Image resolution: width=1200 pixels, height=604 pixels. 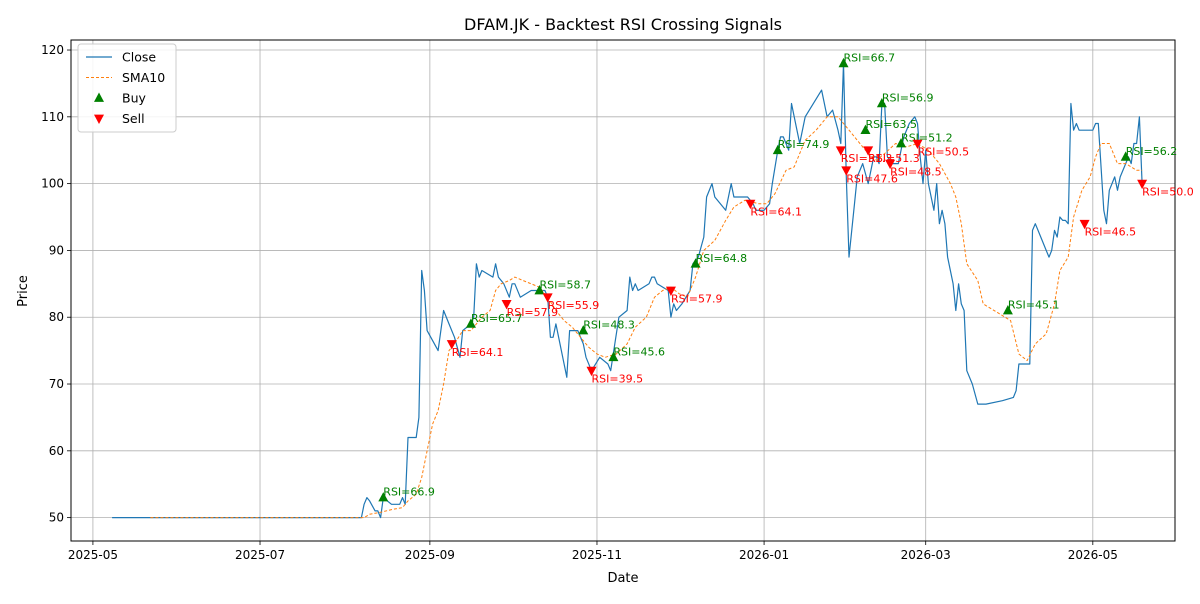 What do you see at coordinates (134, 98) in the screenshot?
I see `legend-label: Buy` at bounding box center [134, 98].